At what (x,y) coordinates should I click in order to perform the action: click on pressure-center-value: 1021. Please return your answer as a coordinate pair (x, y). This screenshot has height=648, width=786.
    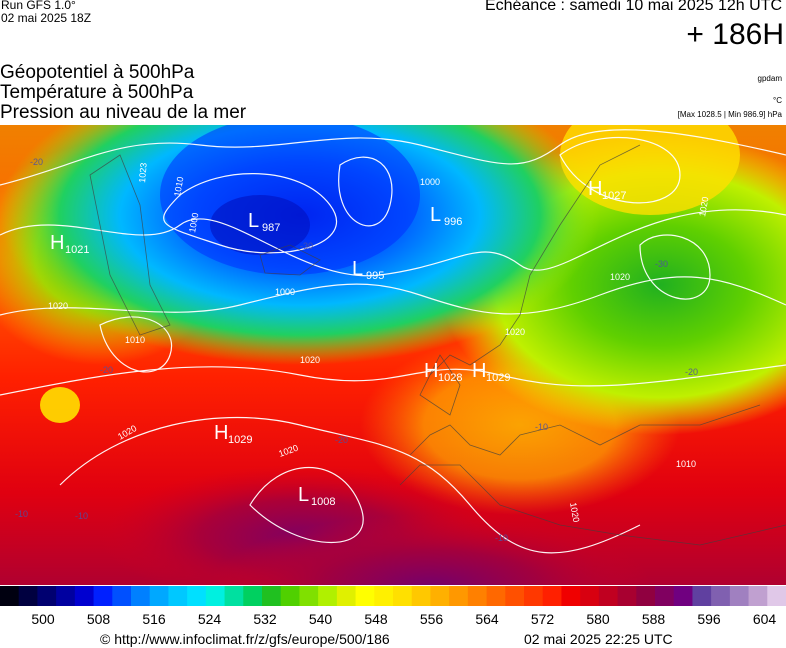
    Looking at the image, I should click on (77, 250).